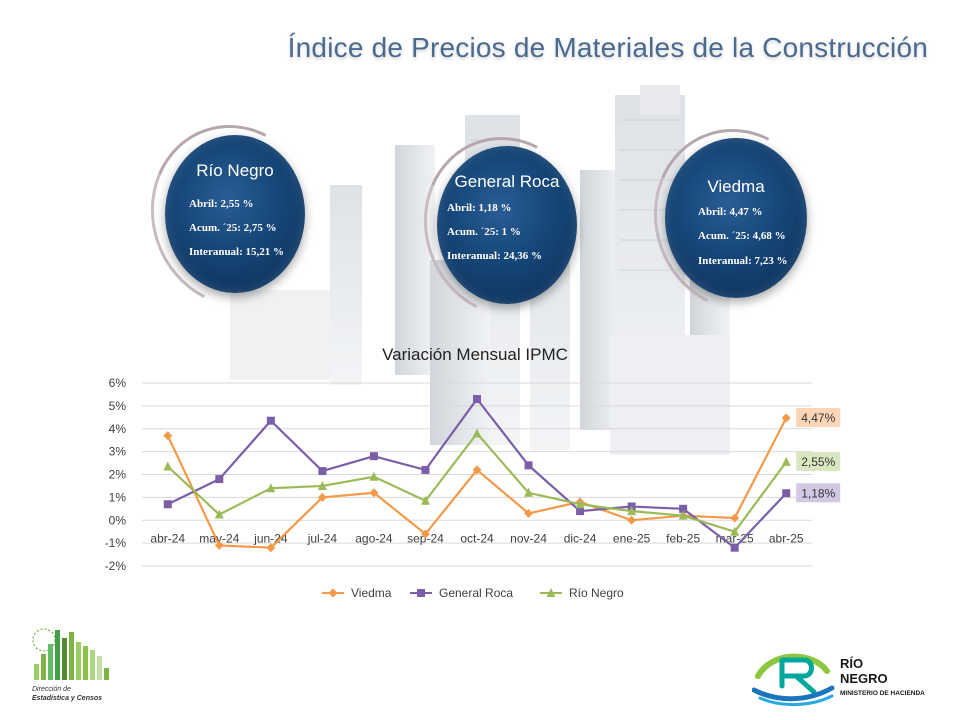  I want to click on x-tick-label: jul-24, so click(322, 538).